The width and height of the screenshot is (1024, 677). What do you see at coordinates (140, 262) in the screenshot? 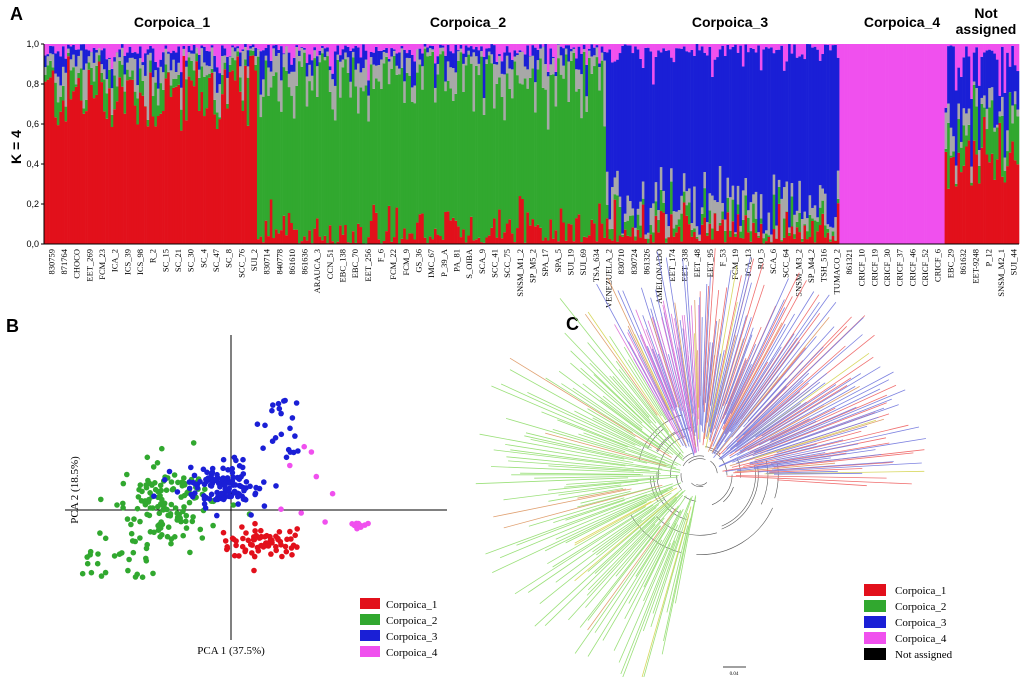
I see `sample-label: ICS_98` at bounding box center [140, 262].